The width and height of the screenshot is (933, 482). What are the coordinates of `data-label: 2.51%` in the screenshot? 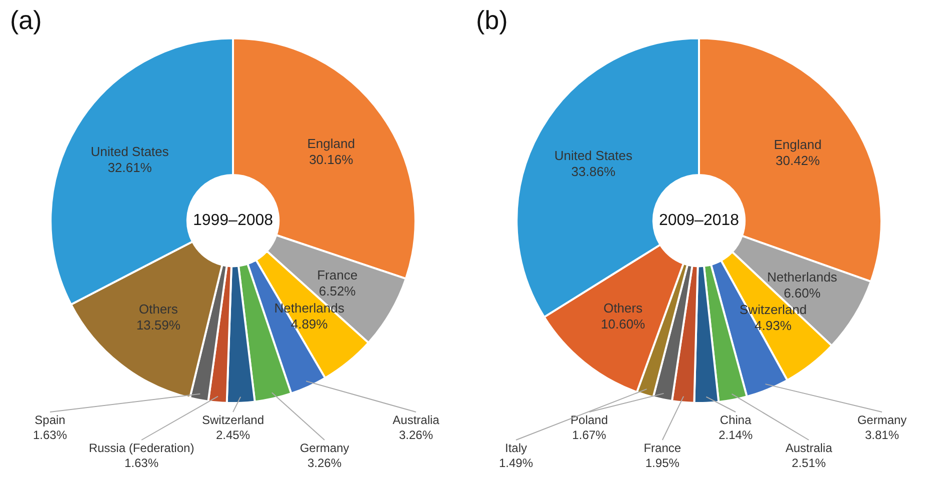 It's located at (809, 463).